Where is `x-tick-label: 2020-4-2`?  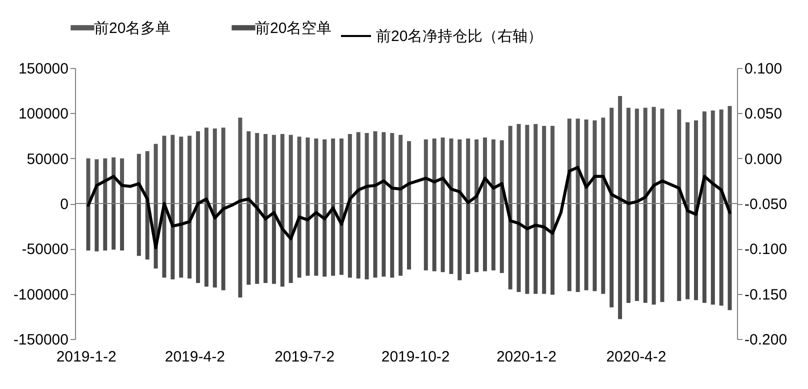 x-tick-label: 2020-4-2 is located at coordinates (636, 357).